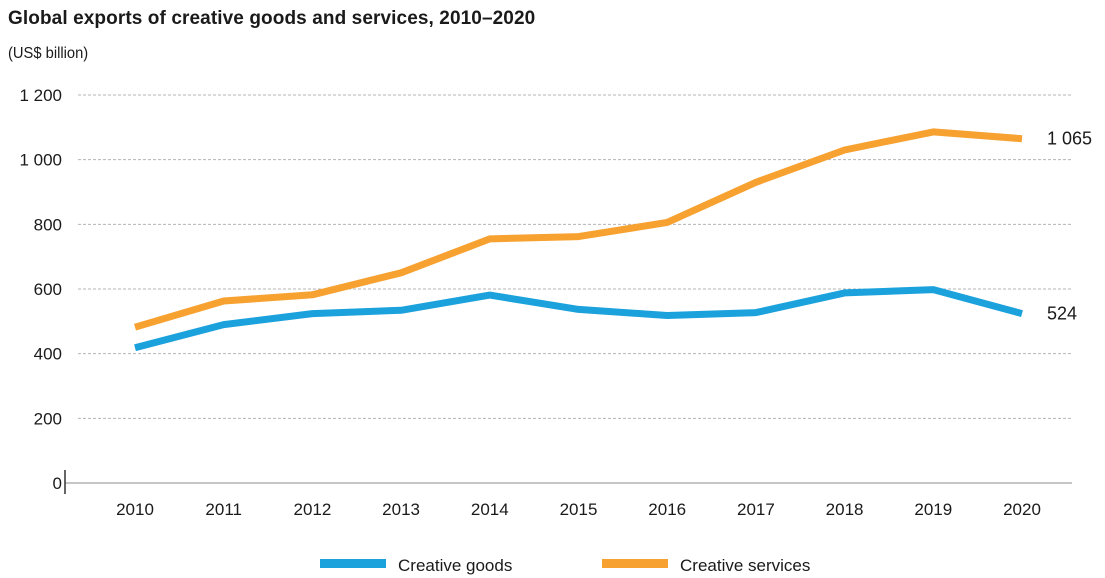 The height and width of the screenshot is (578, 1105). Describe the element at coordinates (48, 418) in the screenshot. I see `y-tick-label: 200` at that location.